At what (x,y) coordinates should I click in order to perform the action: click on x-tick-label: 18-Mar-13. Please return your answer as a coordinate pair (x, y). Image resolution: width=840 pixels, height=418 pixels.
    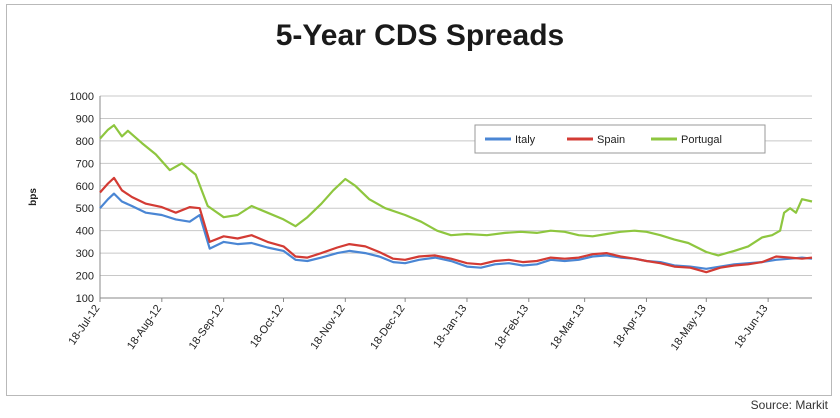
    Looking at the image, I should click on (567, 327).